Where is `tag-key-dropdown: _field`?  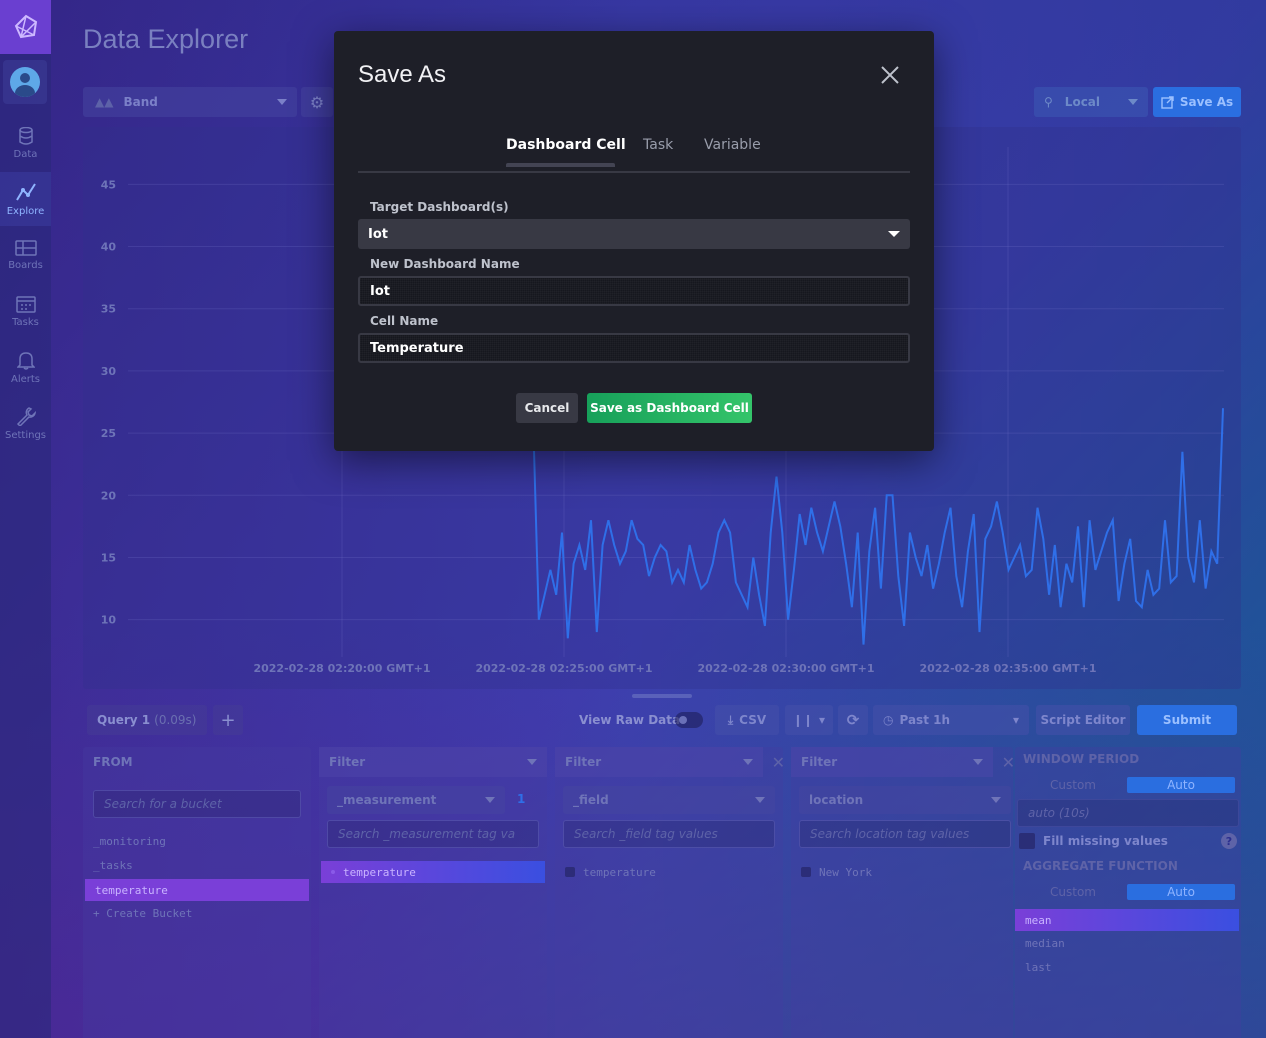 tag-key-dropdown: _field is located at coordinates (669, 800).